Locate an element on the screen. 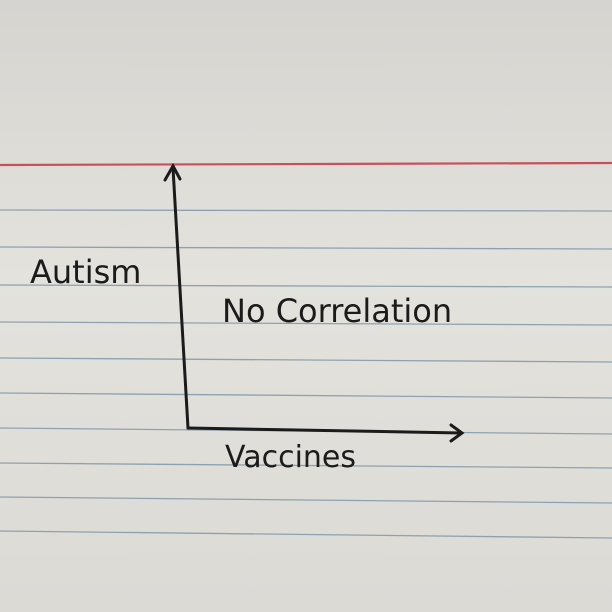 Image resolution: width=612 pixels, height=612 pixels. y-axis-label: Autism is located at coordinates (85, 272).